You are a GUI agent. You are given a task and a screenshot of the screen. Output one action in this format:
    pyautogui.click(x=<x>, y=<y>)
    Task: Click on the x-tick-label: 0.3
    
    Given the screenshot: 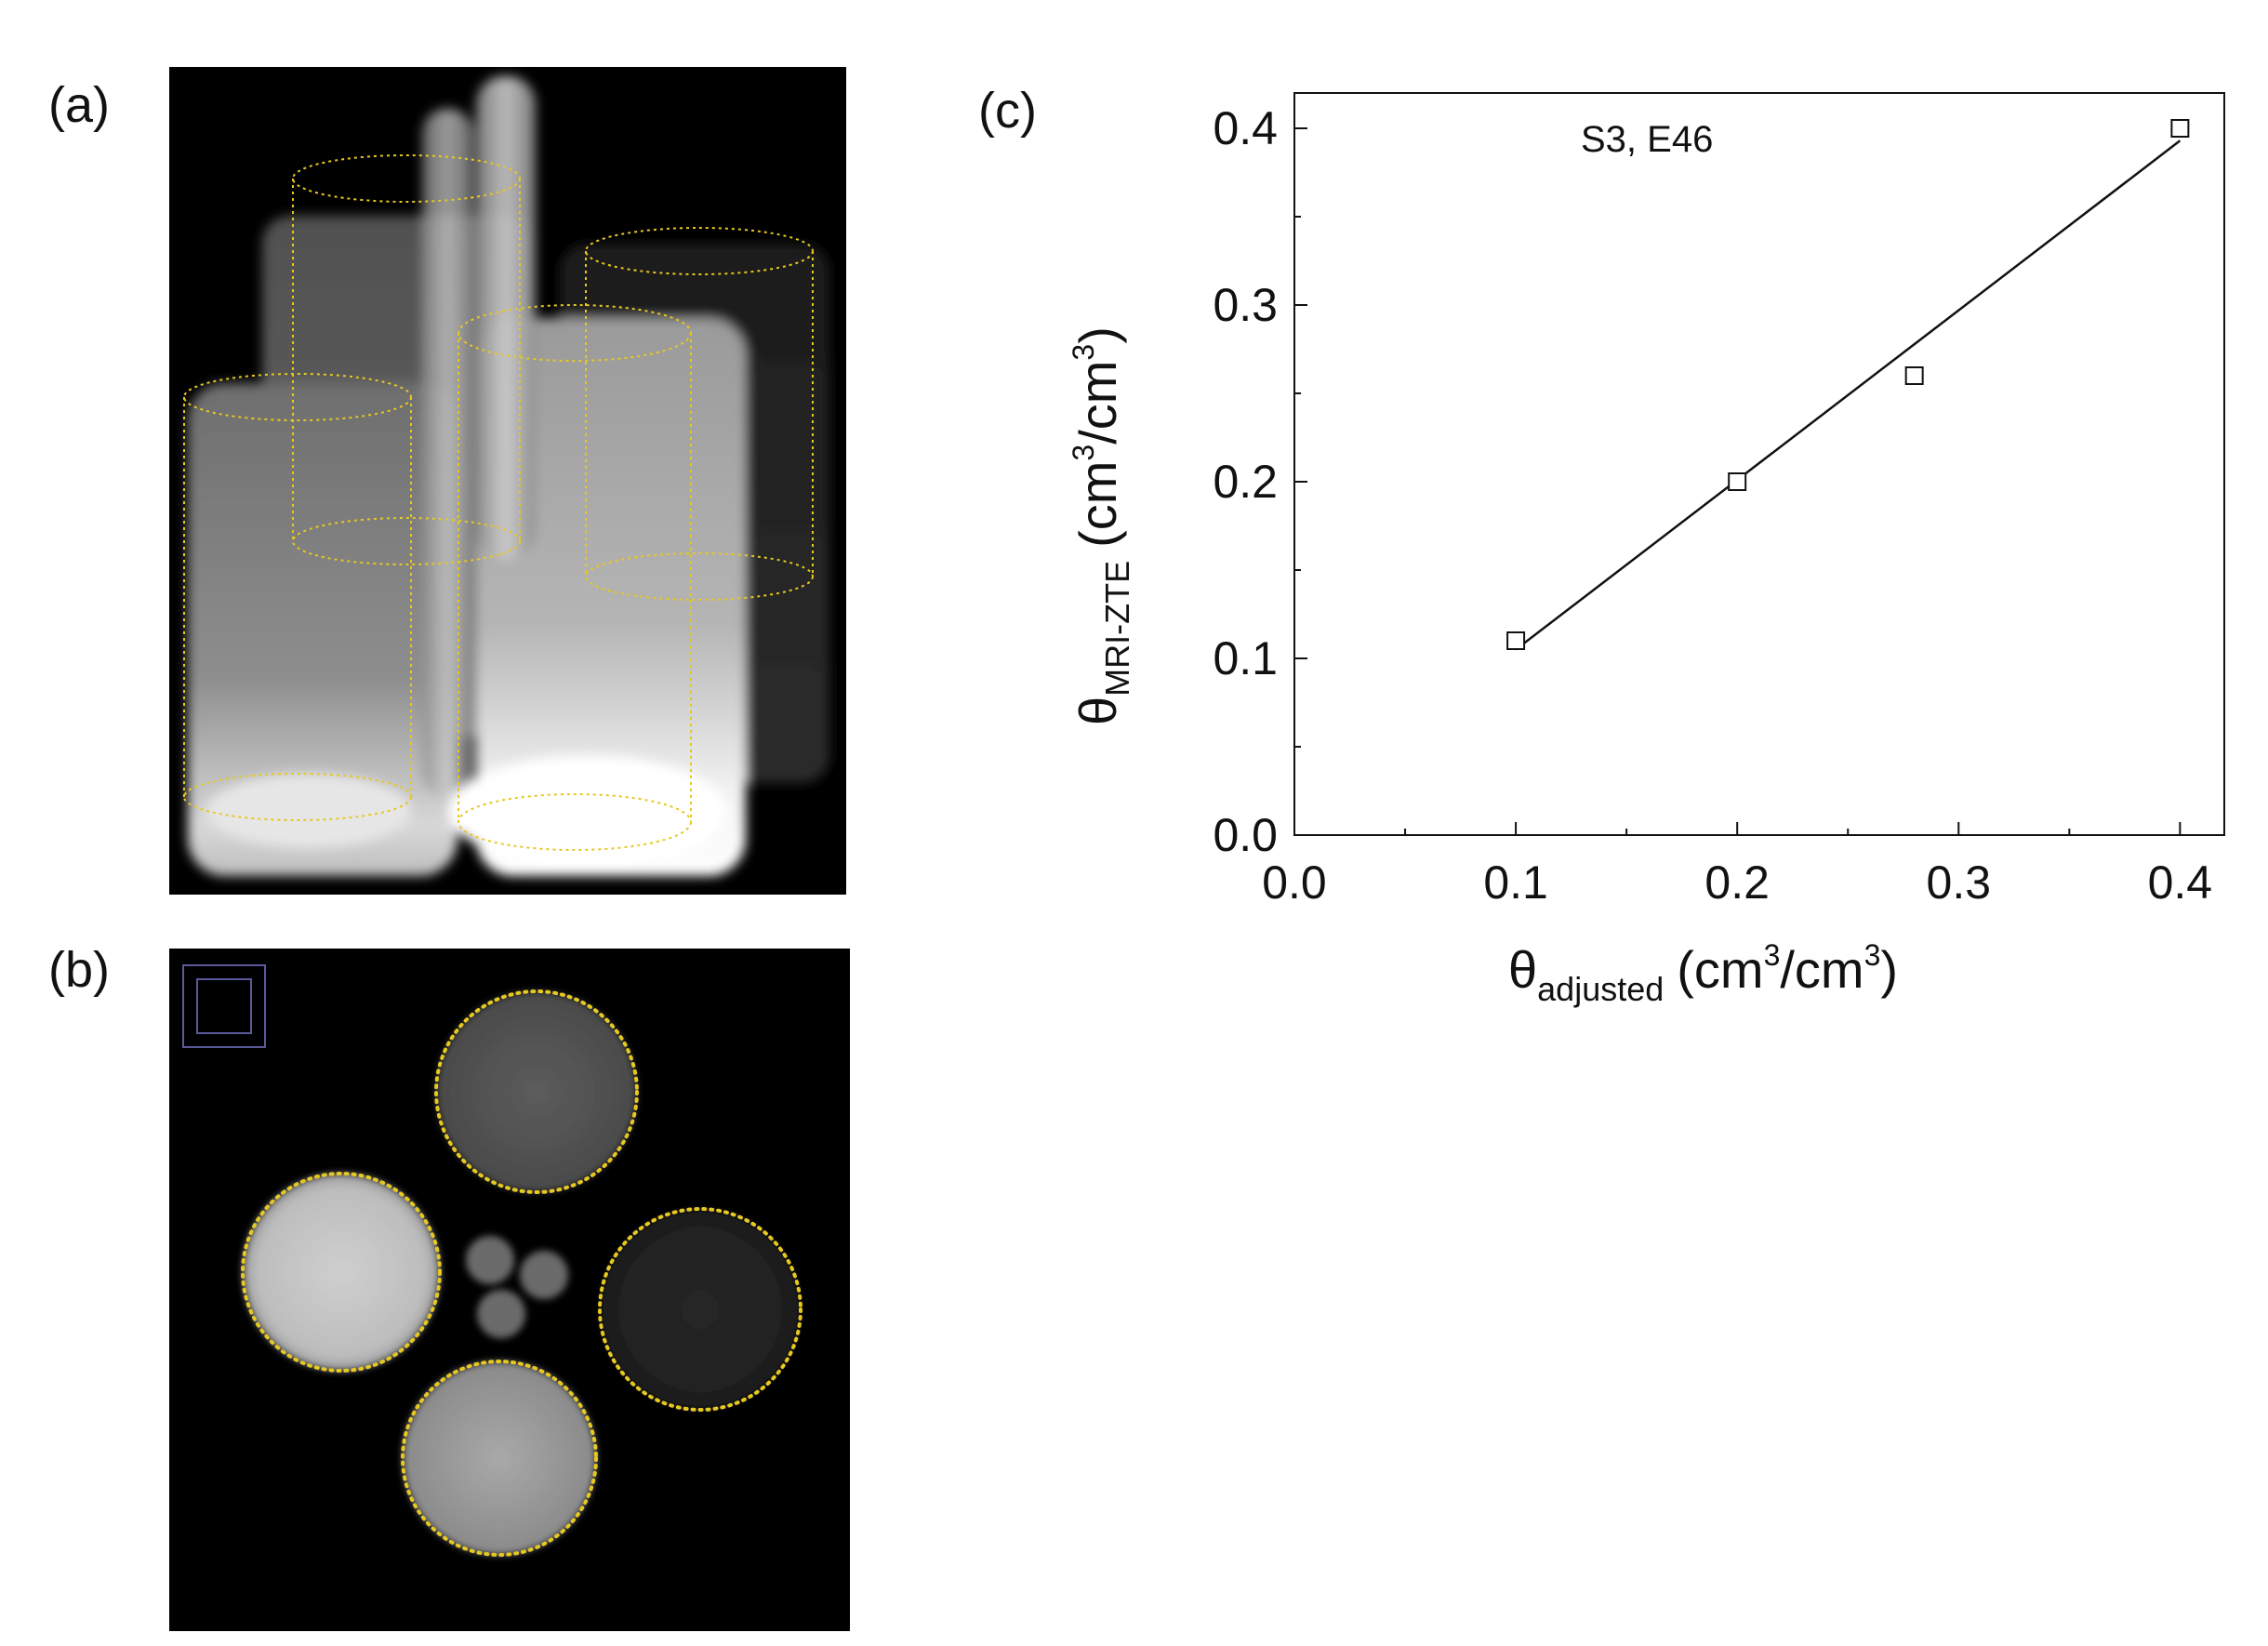 What is the action you would take?
    pyautogui.click(x=1959, y=882)
    